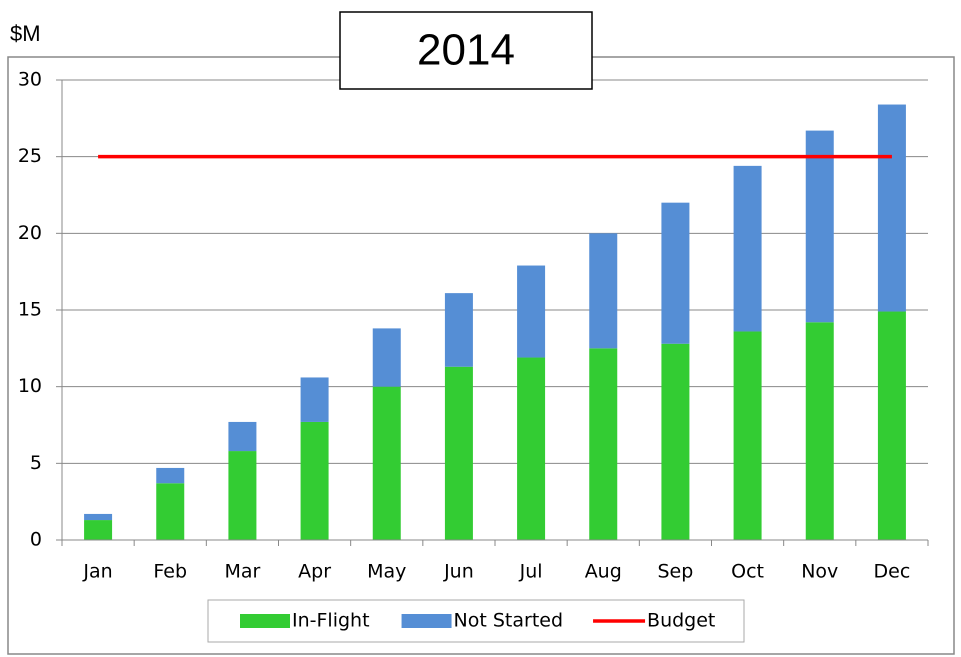  Describe the element at coordinates (509, 621) in the screenshot. I see `legend-label: Not Started` at that location.